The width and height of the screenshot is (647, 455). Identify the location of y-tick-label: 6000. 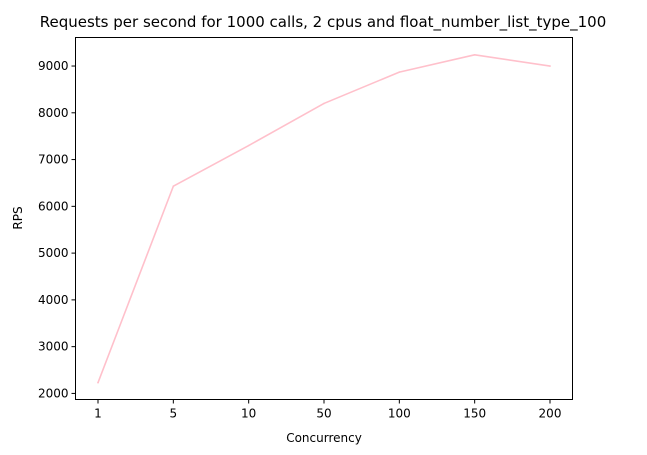
(53, 206).